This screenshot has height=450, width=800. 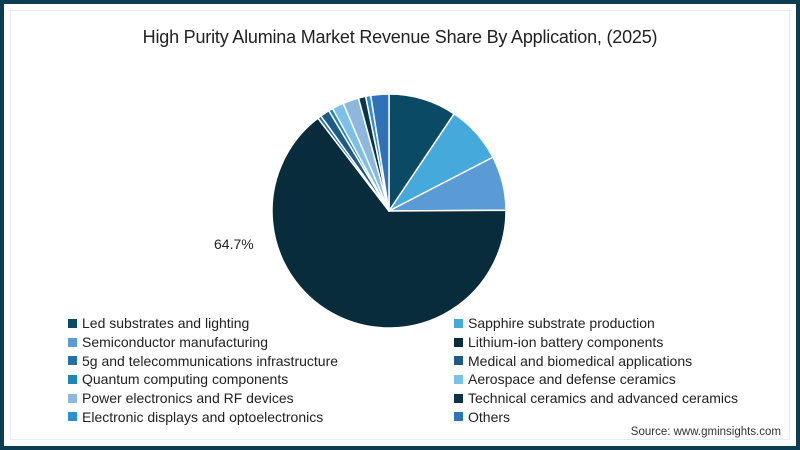 I want to click on legend-item: Quantum computing components, so click(x=261, y=379).